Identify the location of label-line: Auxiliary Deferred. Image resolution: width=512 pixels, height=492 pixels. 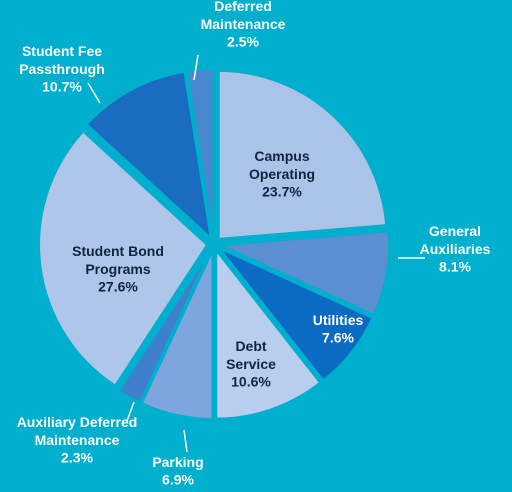
(77, 422).